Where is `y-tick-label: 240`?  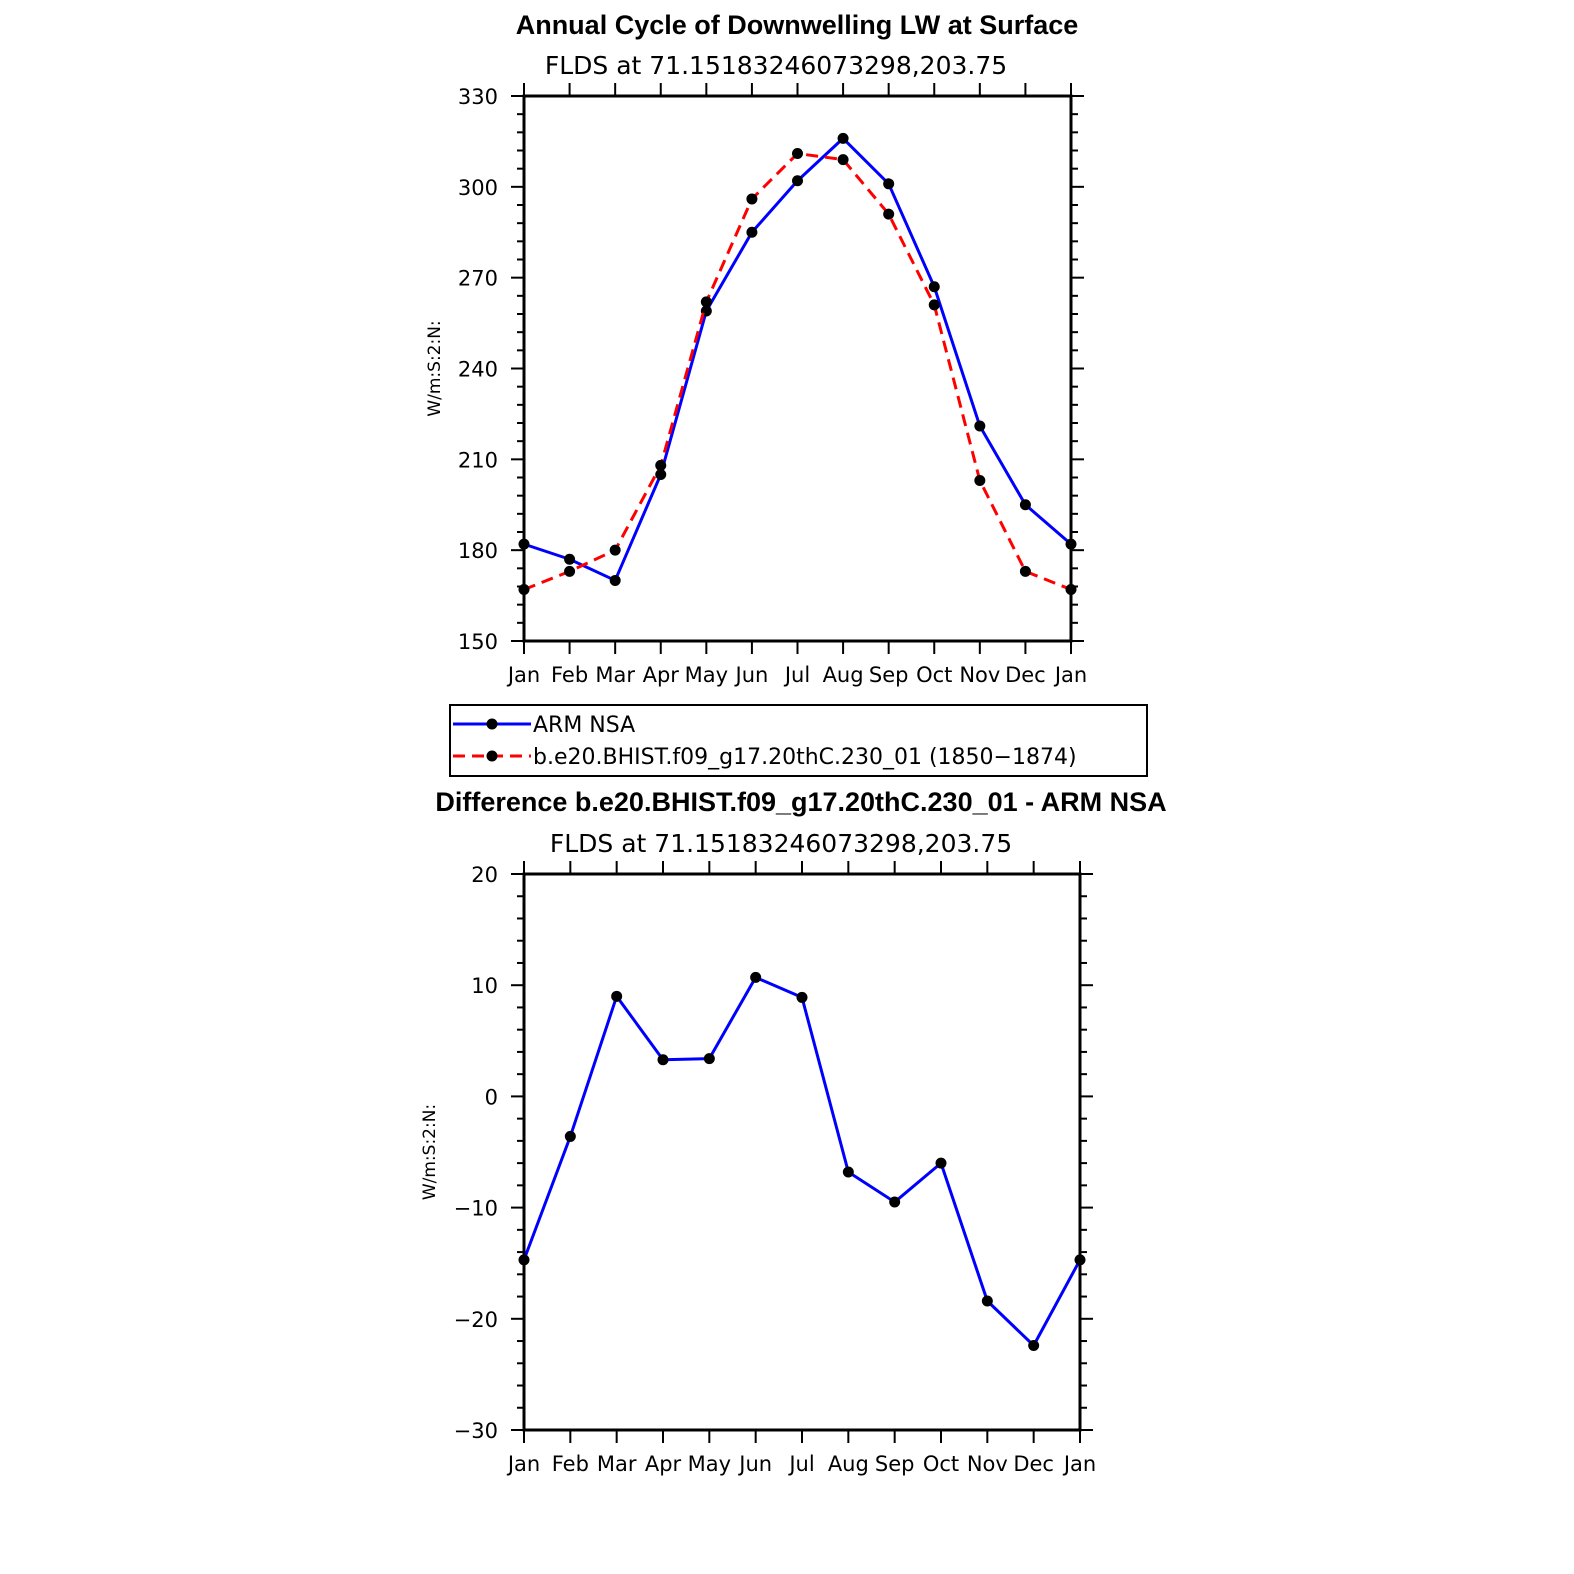
y-tick-label: 240 is located at coordinates (478, 370).